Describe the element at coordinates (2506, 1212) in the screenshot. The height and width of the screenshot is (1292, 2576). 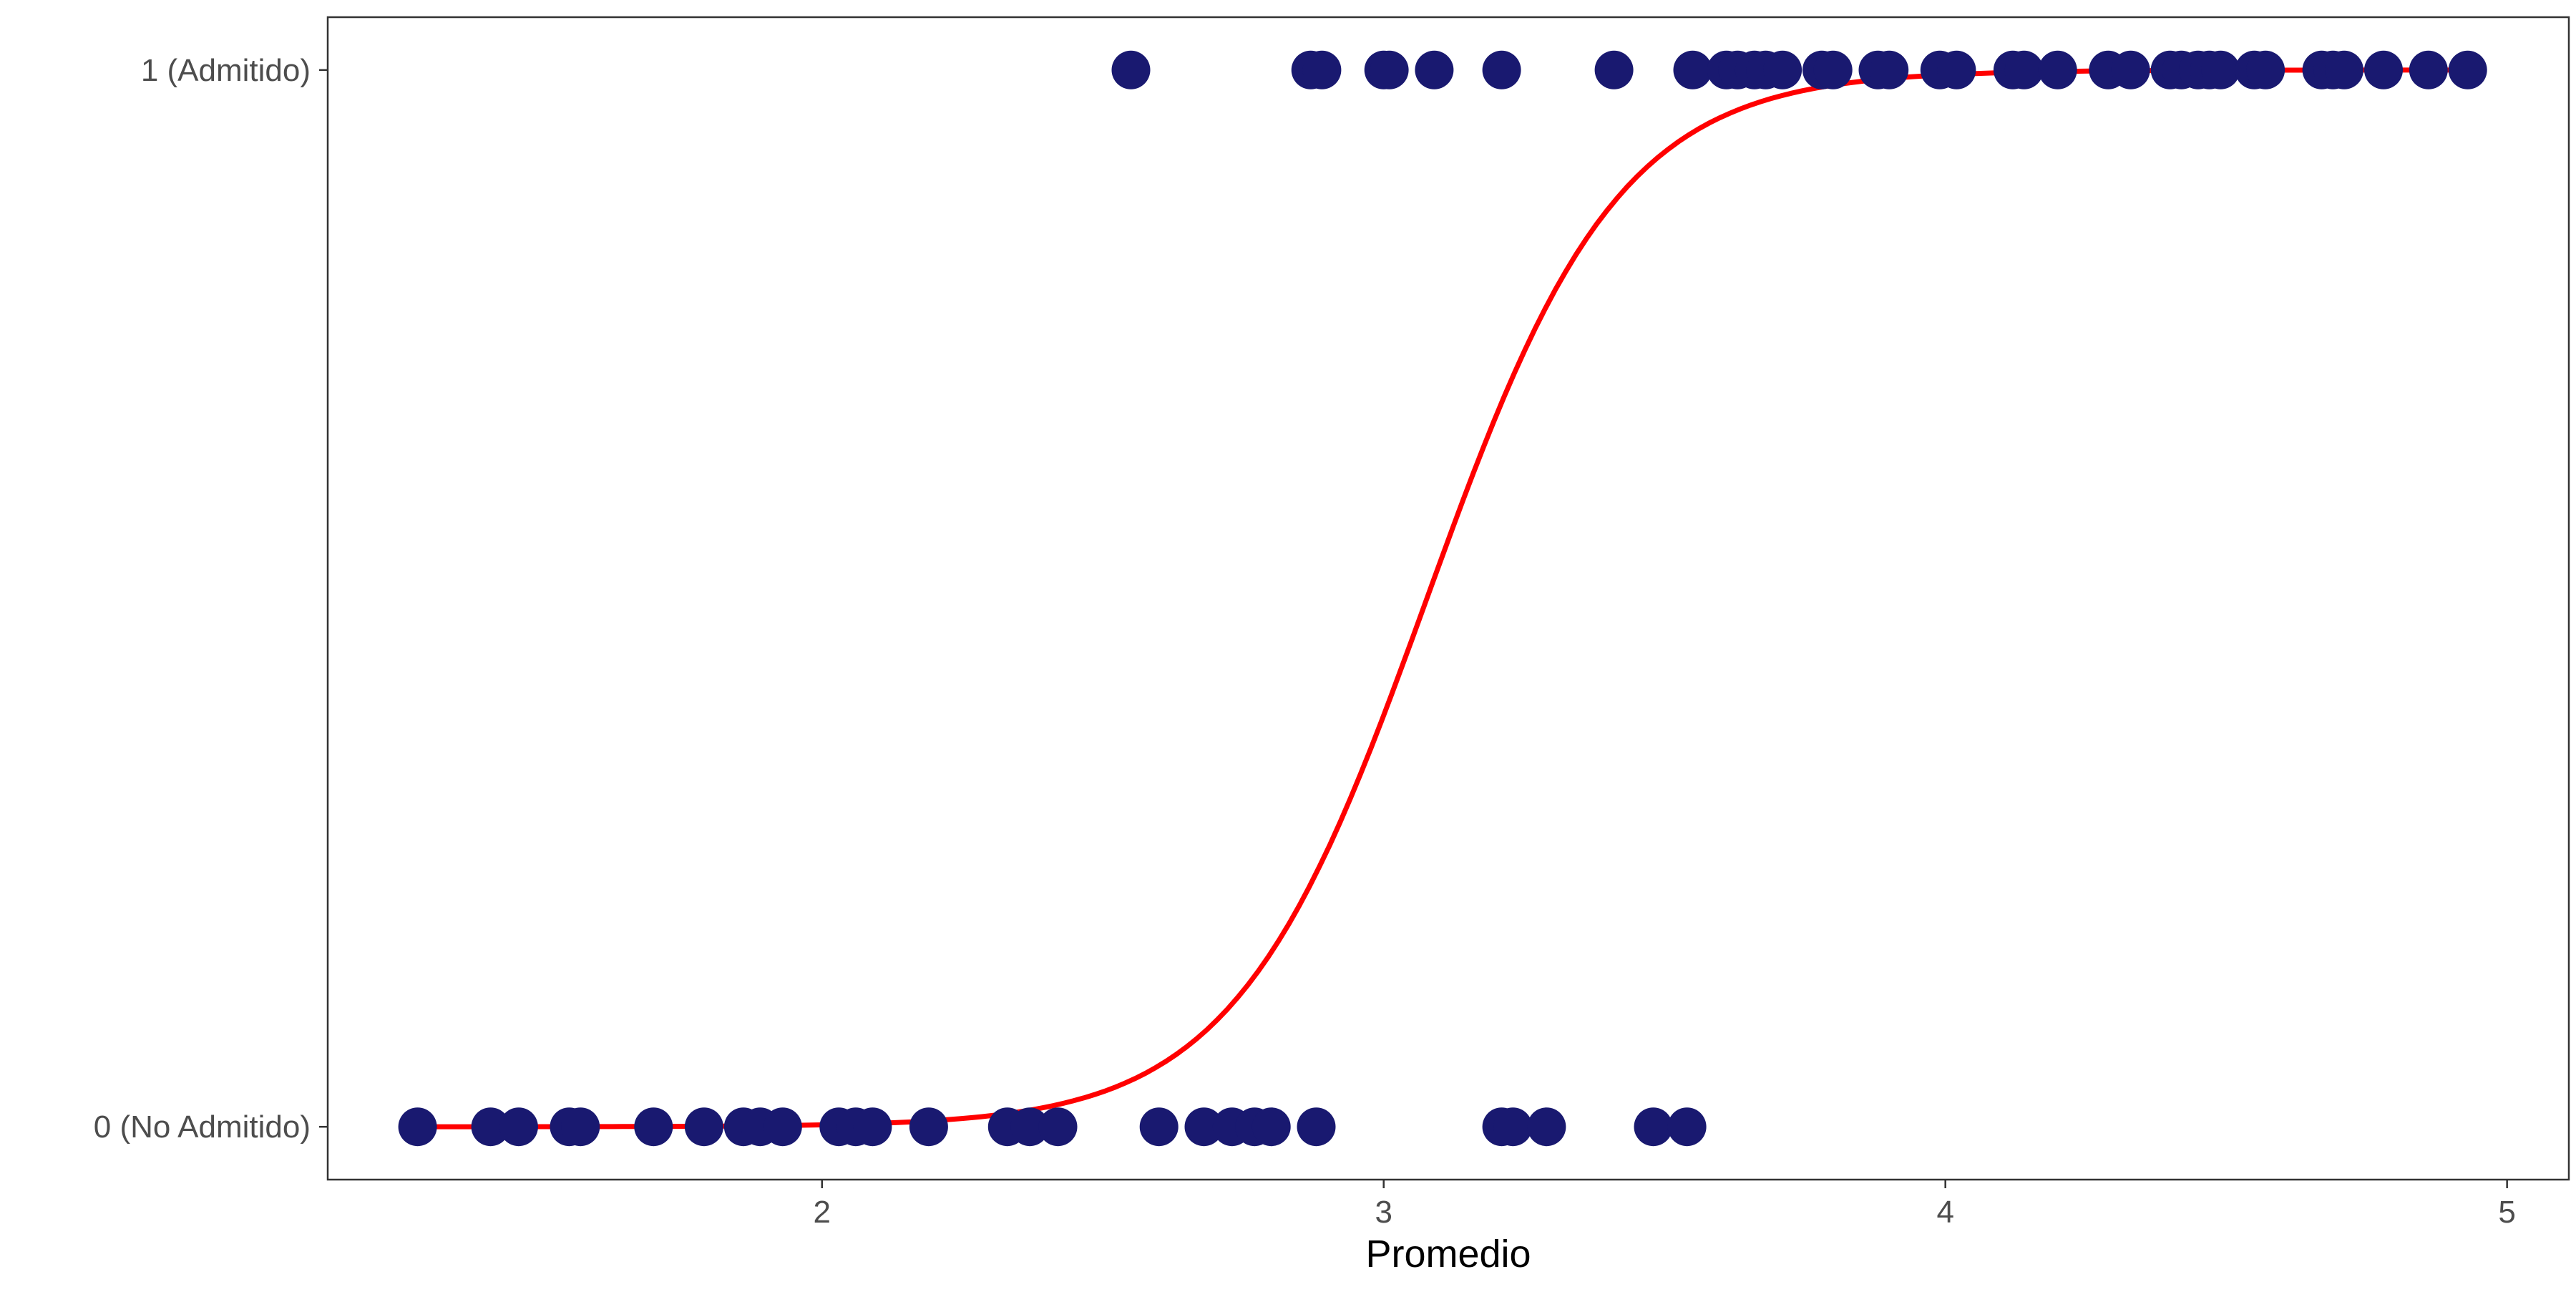
I see `x-tick-label: 5` at that location.